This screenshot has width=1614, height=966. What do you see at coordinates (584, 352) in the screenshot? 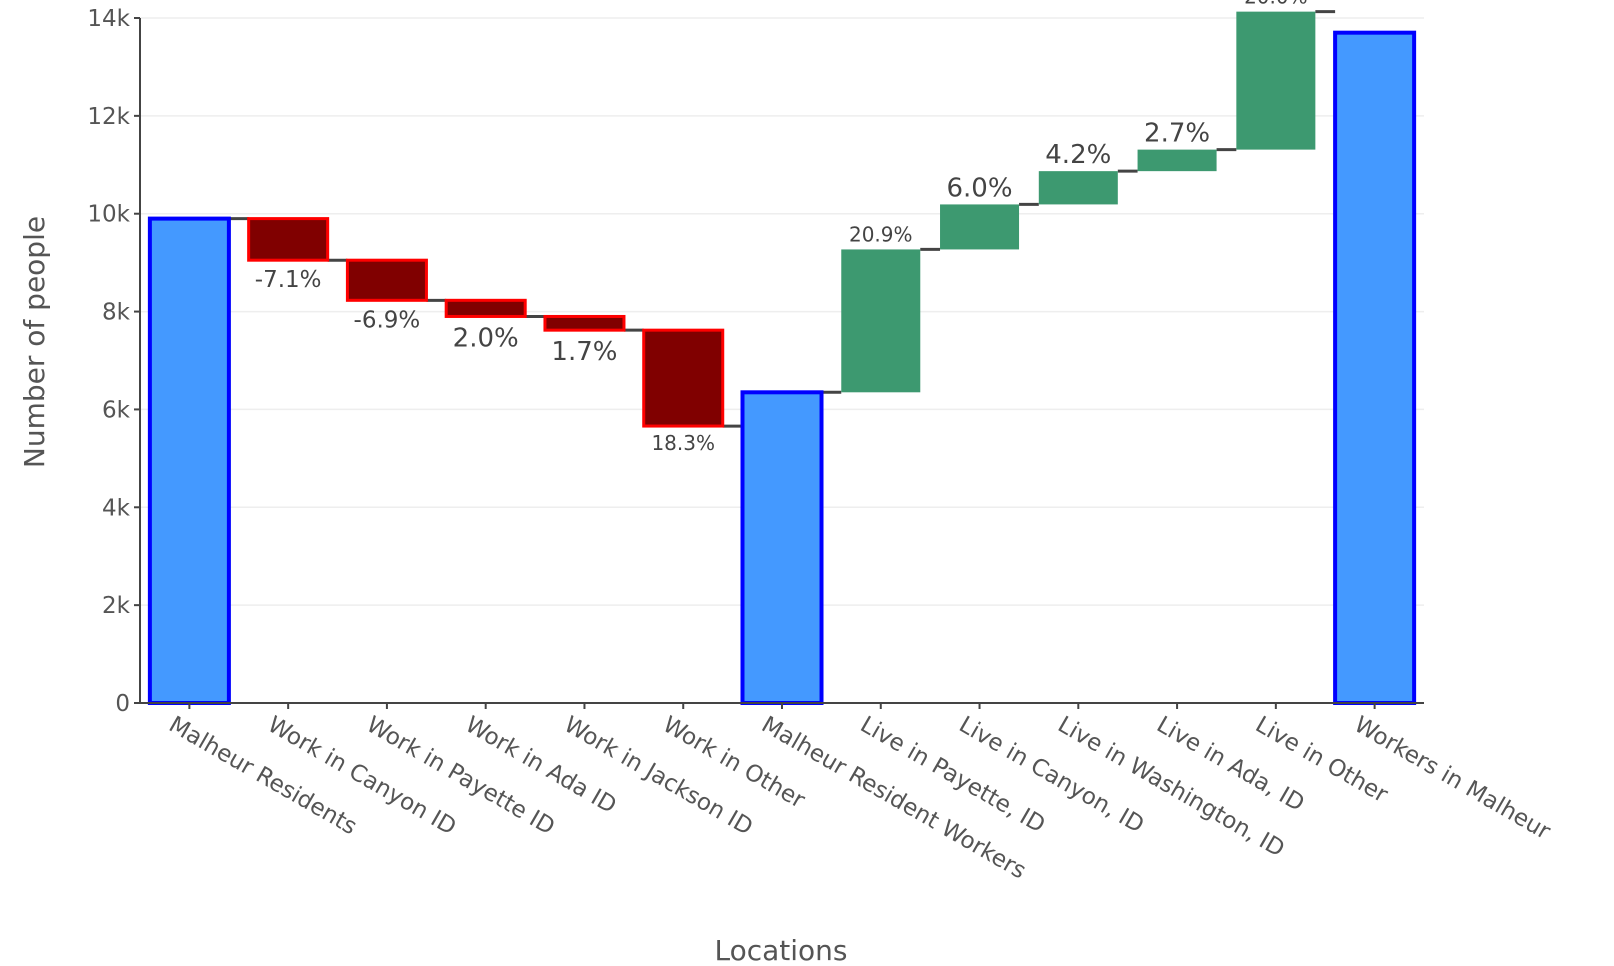
I see `data-label: 1.7%` at bounding box center [584, 352].